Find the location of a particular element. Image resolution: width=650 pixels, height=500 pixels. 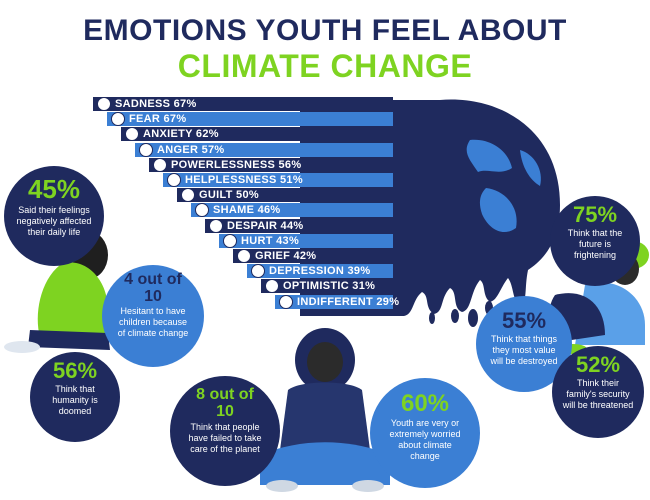

bar-fill-depression is located at coordinates (320, 271).